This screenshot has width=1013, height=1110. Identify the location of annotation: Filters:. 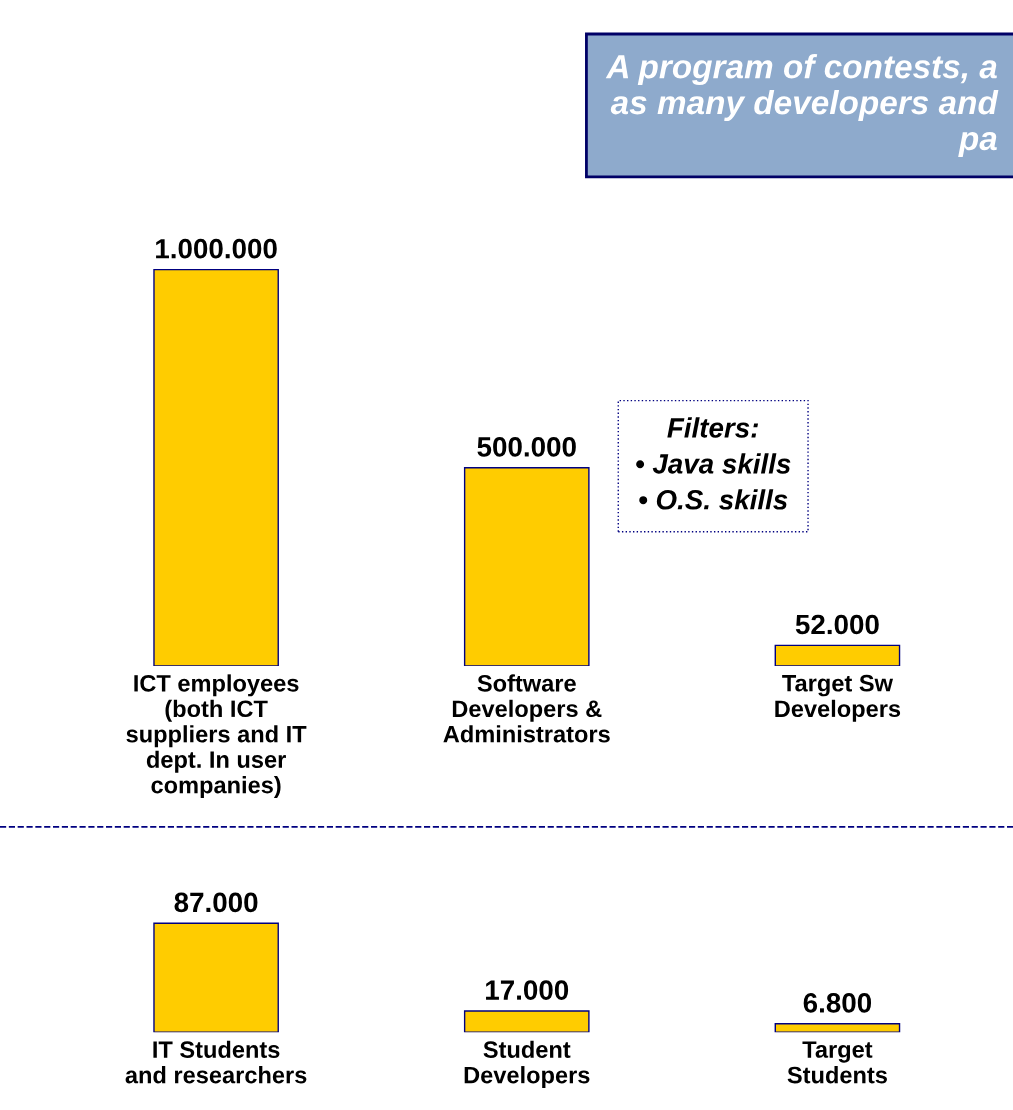
(713, 427).